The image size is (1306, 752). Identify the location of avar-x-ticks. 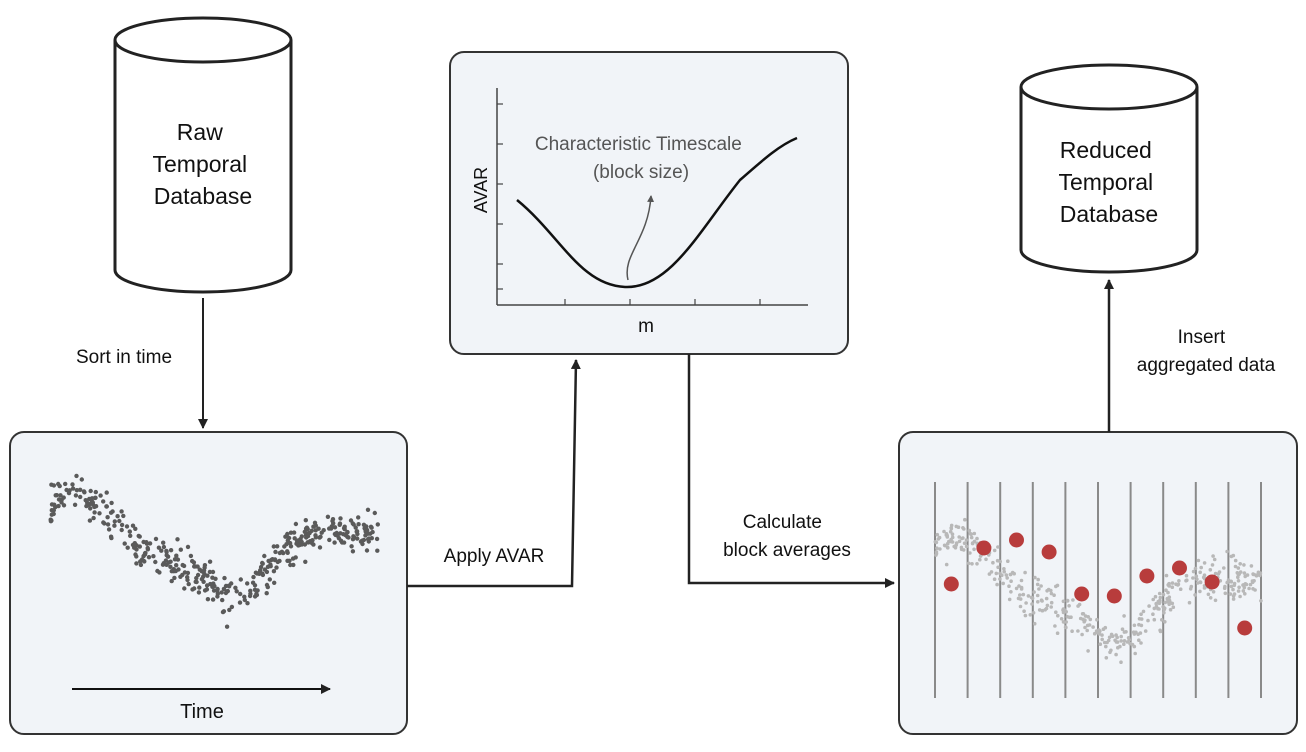
(662, 302).